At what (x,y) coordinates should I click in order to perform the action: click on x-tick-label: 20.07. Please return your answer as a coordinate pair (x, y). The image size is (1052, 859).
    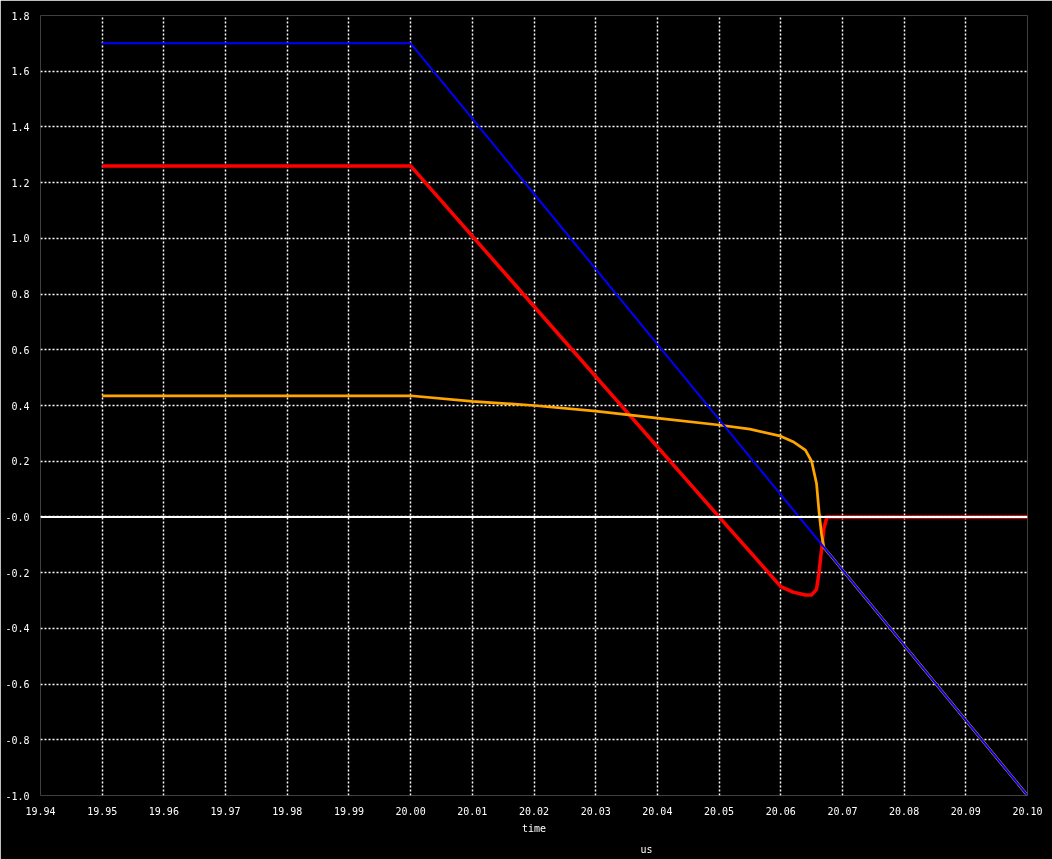
    Looking at the image, I should click on (842, 811).